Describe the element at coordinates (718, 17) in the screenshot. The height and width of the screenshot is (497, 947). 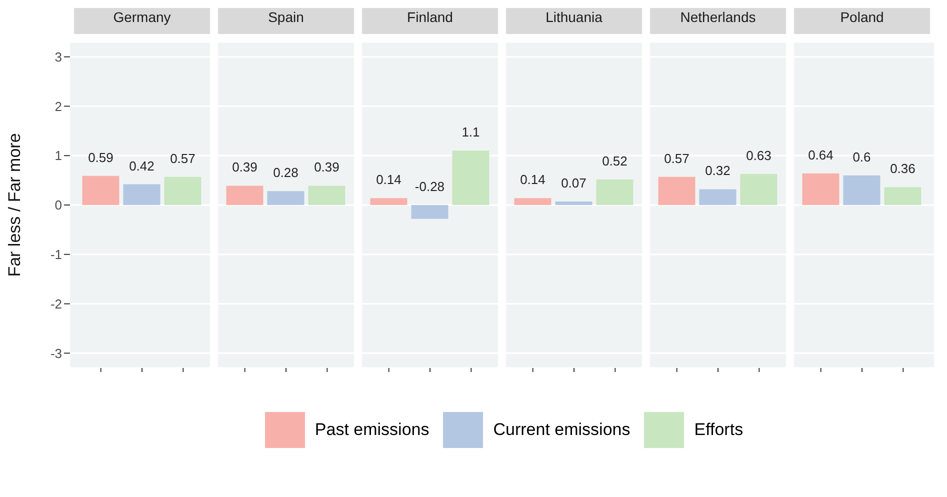
I see `x-tick-label: Netherlands` at that location.